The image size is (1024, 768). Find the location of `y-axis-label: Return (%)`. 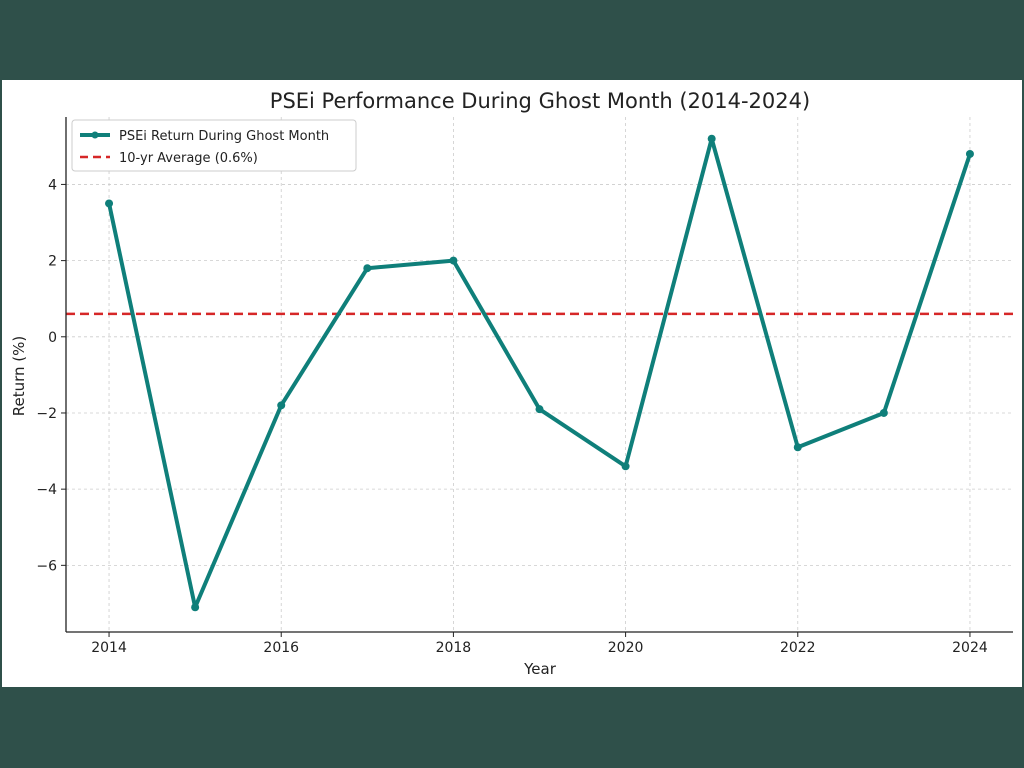

y-axis-label: Return (%) is located at coordinates (19, 376).